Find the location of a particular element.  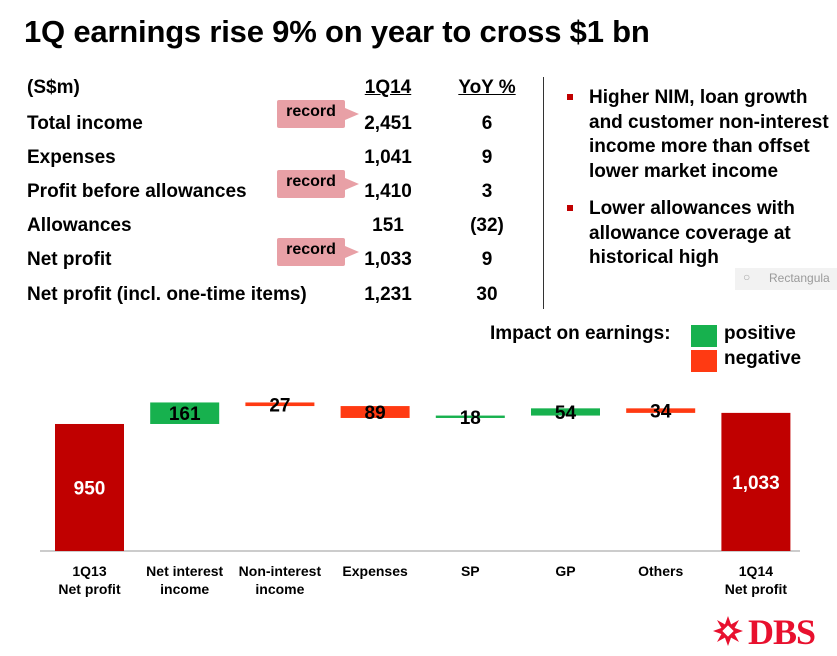

circle-icon: ○ is located at coordinates (747, 277).